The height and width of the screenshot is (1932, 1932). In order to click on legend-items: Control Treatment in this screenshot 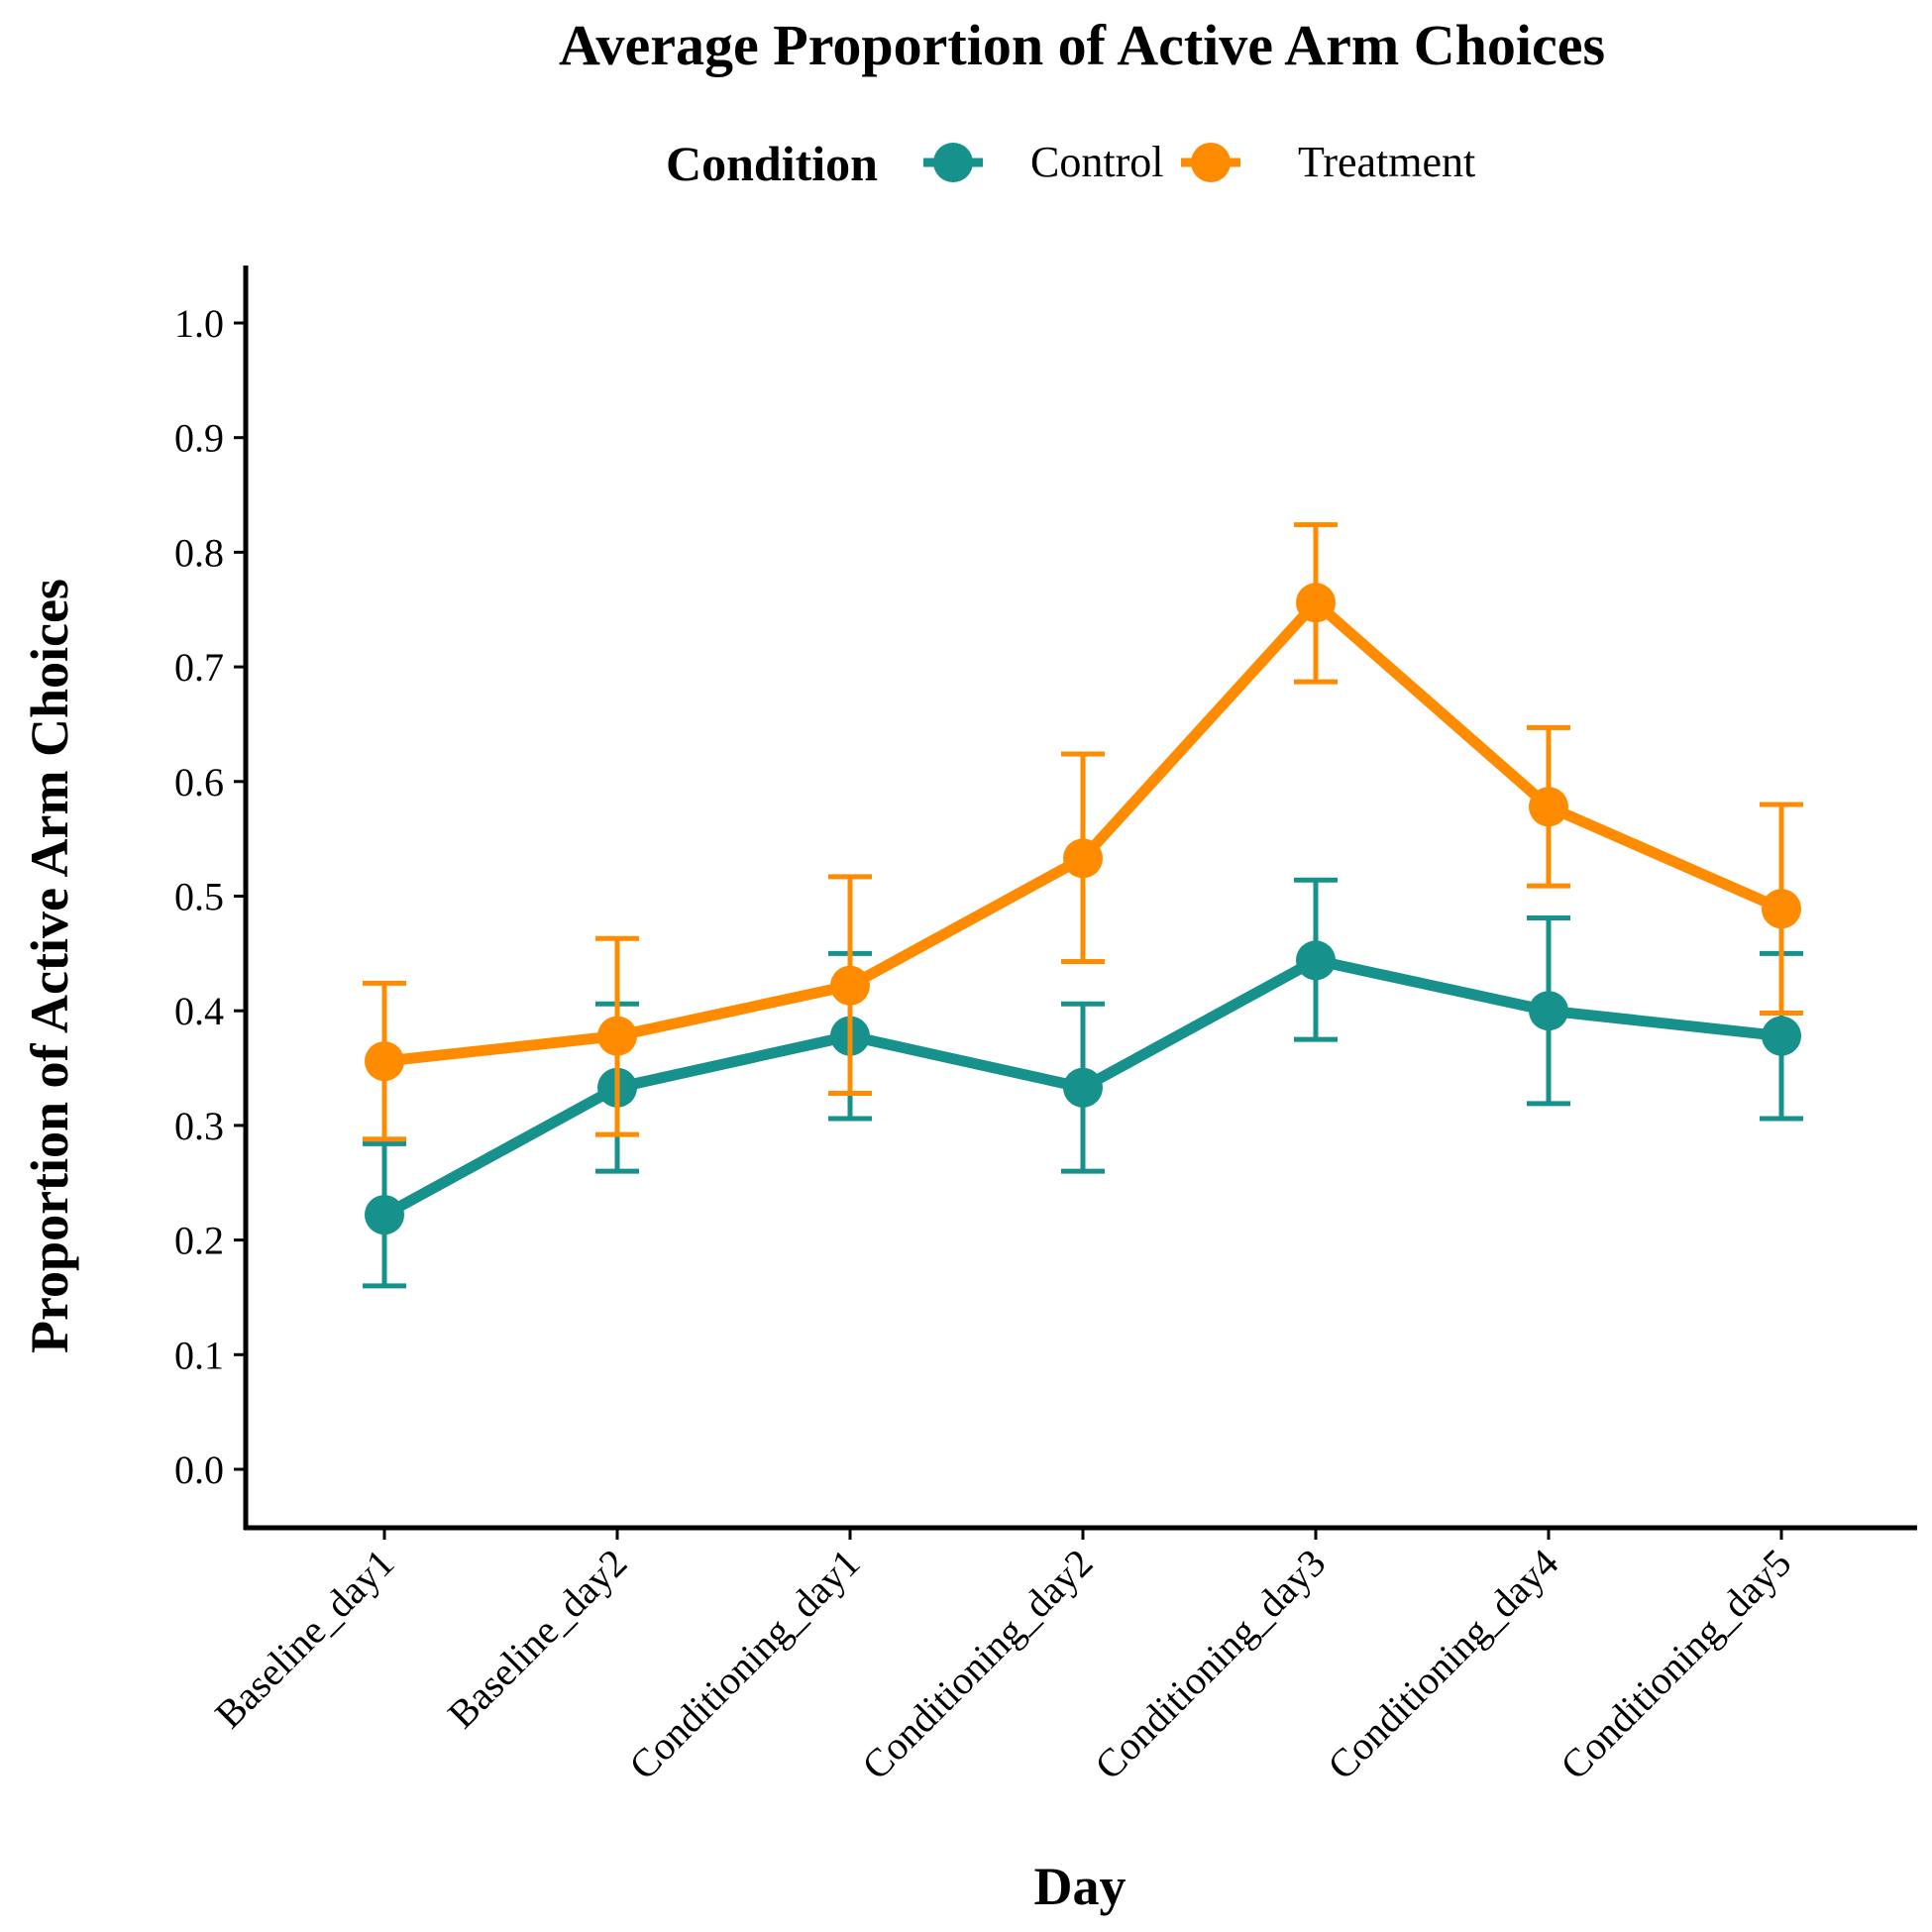, I will do `click(1199, 162)`.